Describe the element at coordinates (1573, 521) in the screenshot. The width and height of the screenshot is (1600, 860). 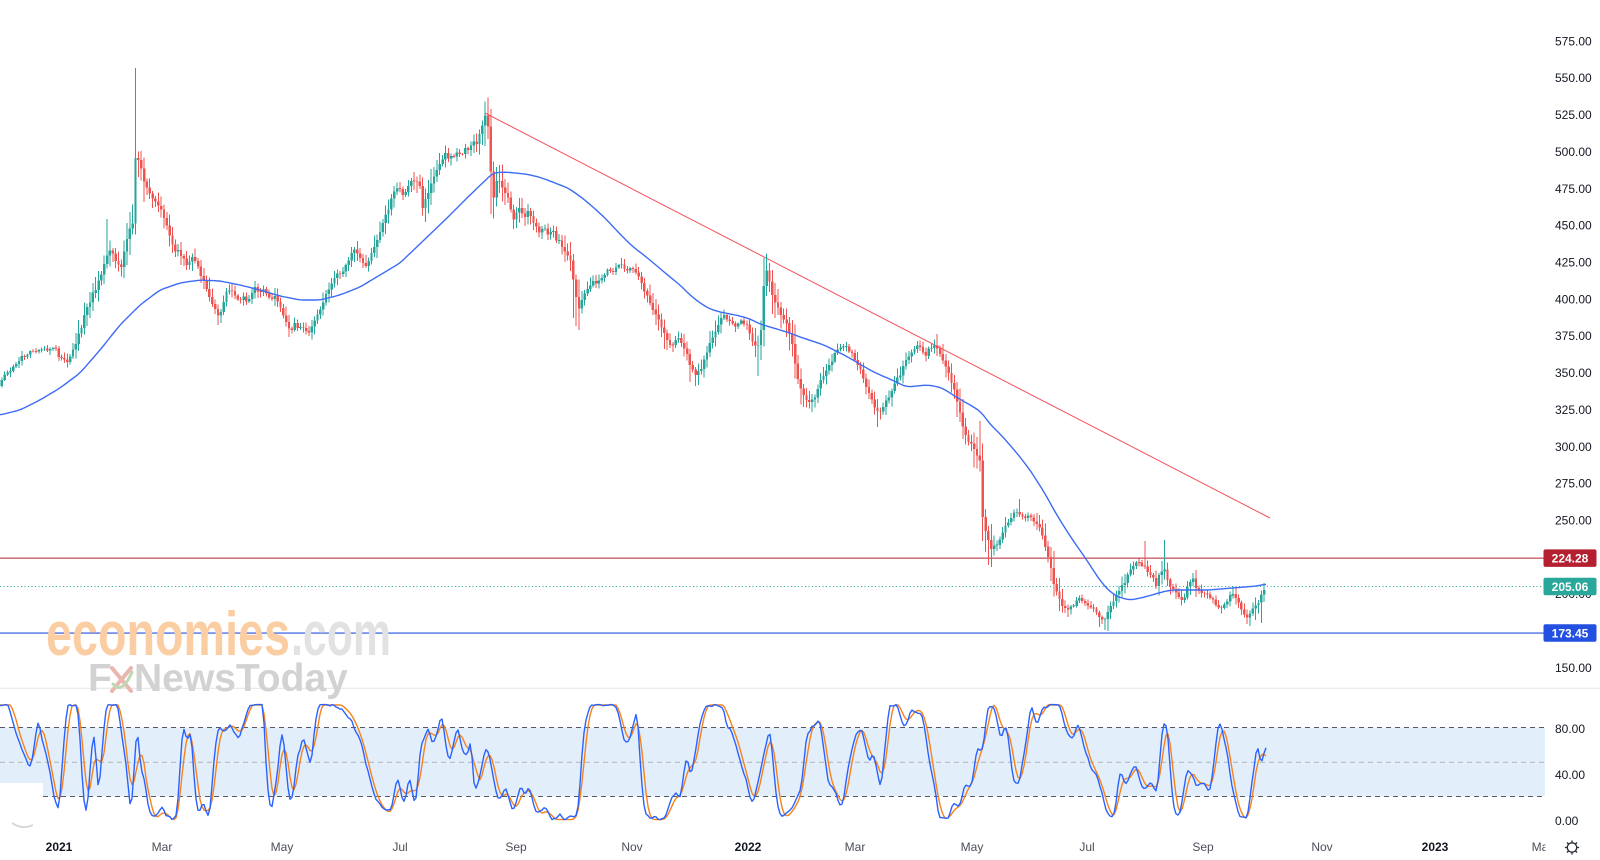
I see `svg-text: 250.00` at that location.